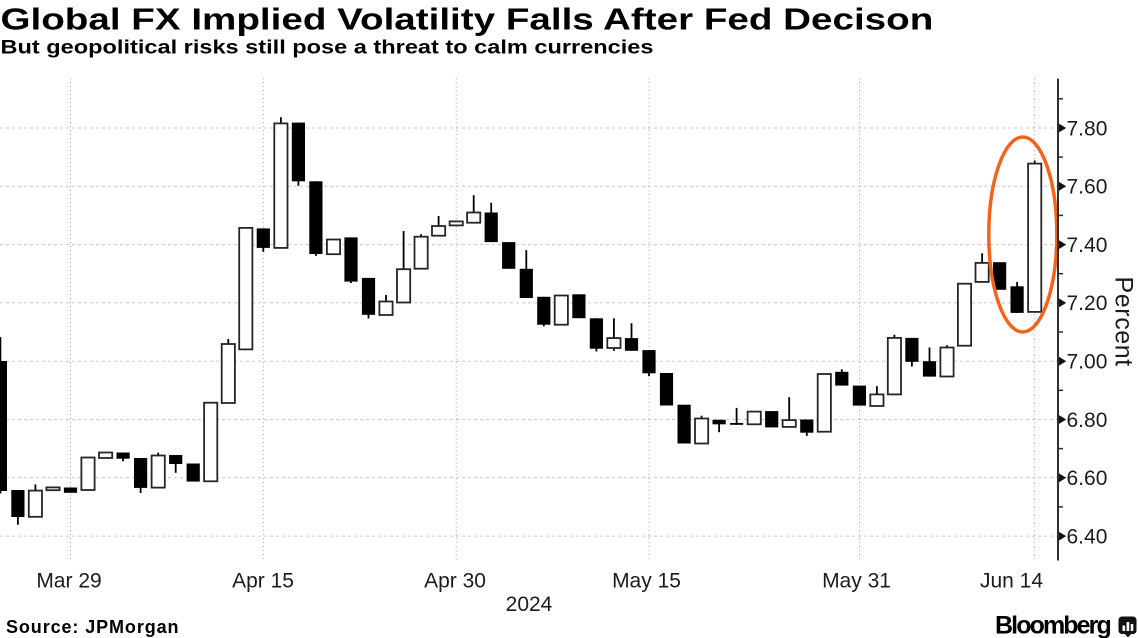 The width and height of the screenshot is (1138, 638). I want to click on svg-text: 7.60, so click(1087, 187).